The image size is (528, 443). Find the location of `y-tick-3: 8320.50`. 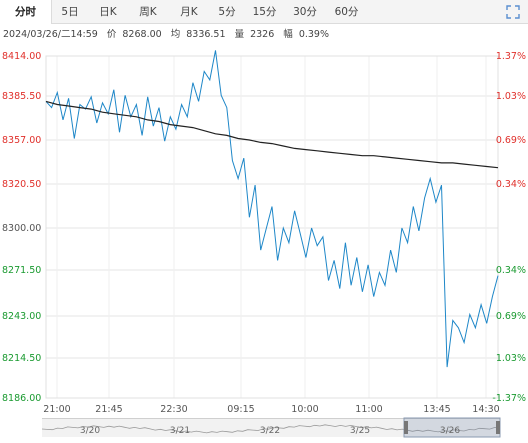

y-tick-3: 8320.50 is located at coordinates (21, 184).